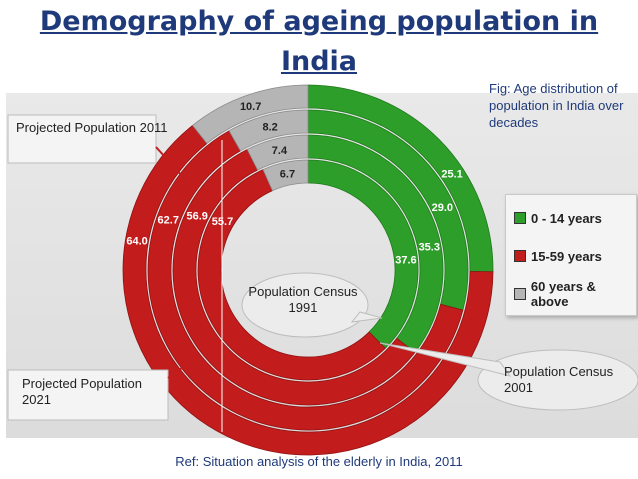 The width and height of the screenshot is (638, 479). Describe the element at coordinates (563, 294) in the screenshot. I see `legend-label: 60 years & above` at that location.